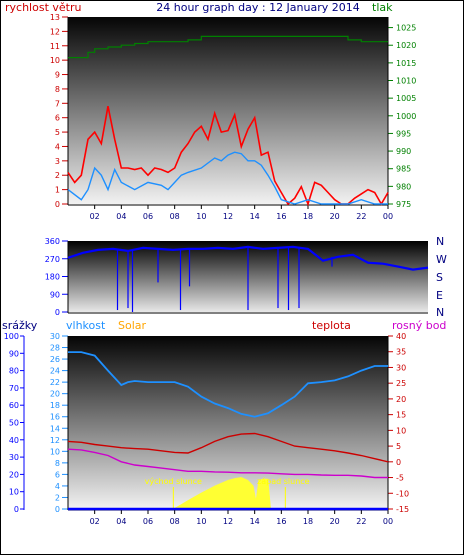 This screenshot has width=464, height=555. Describe the element at coordinates (175, 216) in the screenshot. I see `wind-x-tick-label-08: 08` at that location.